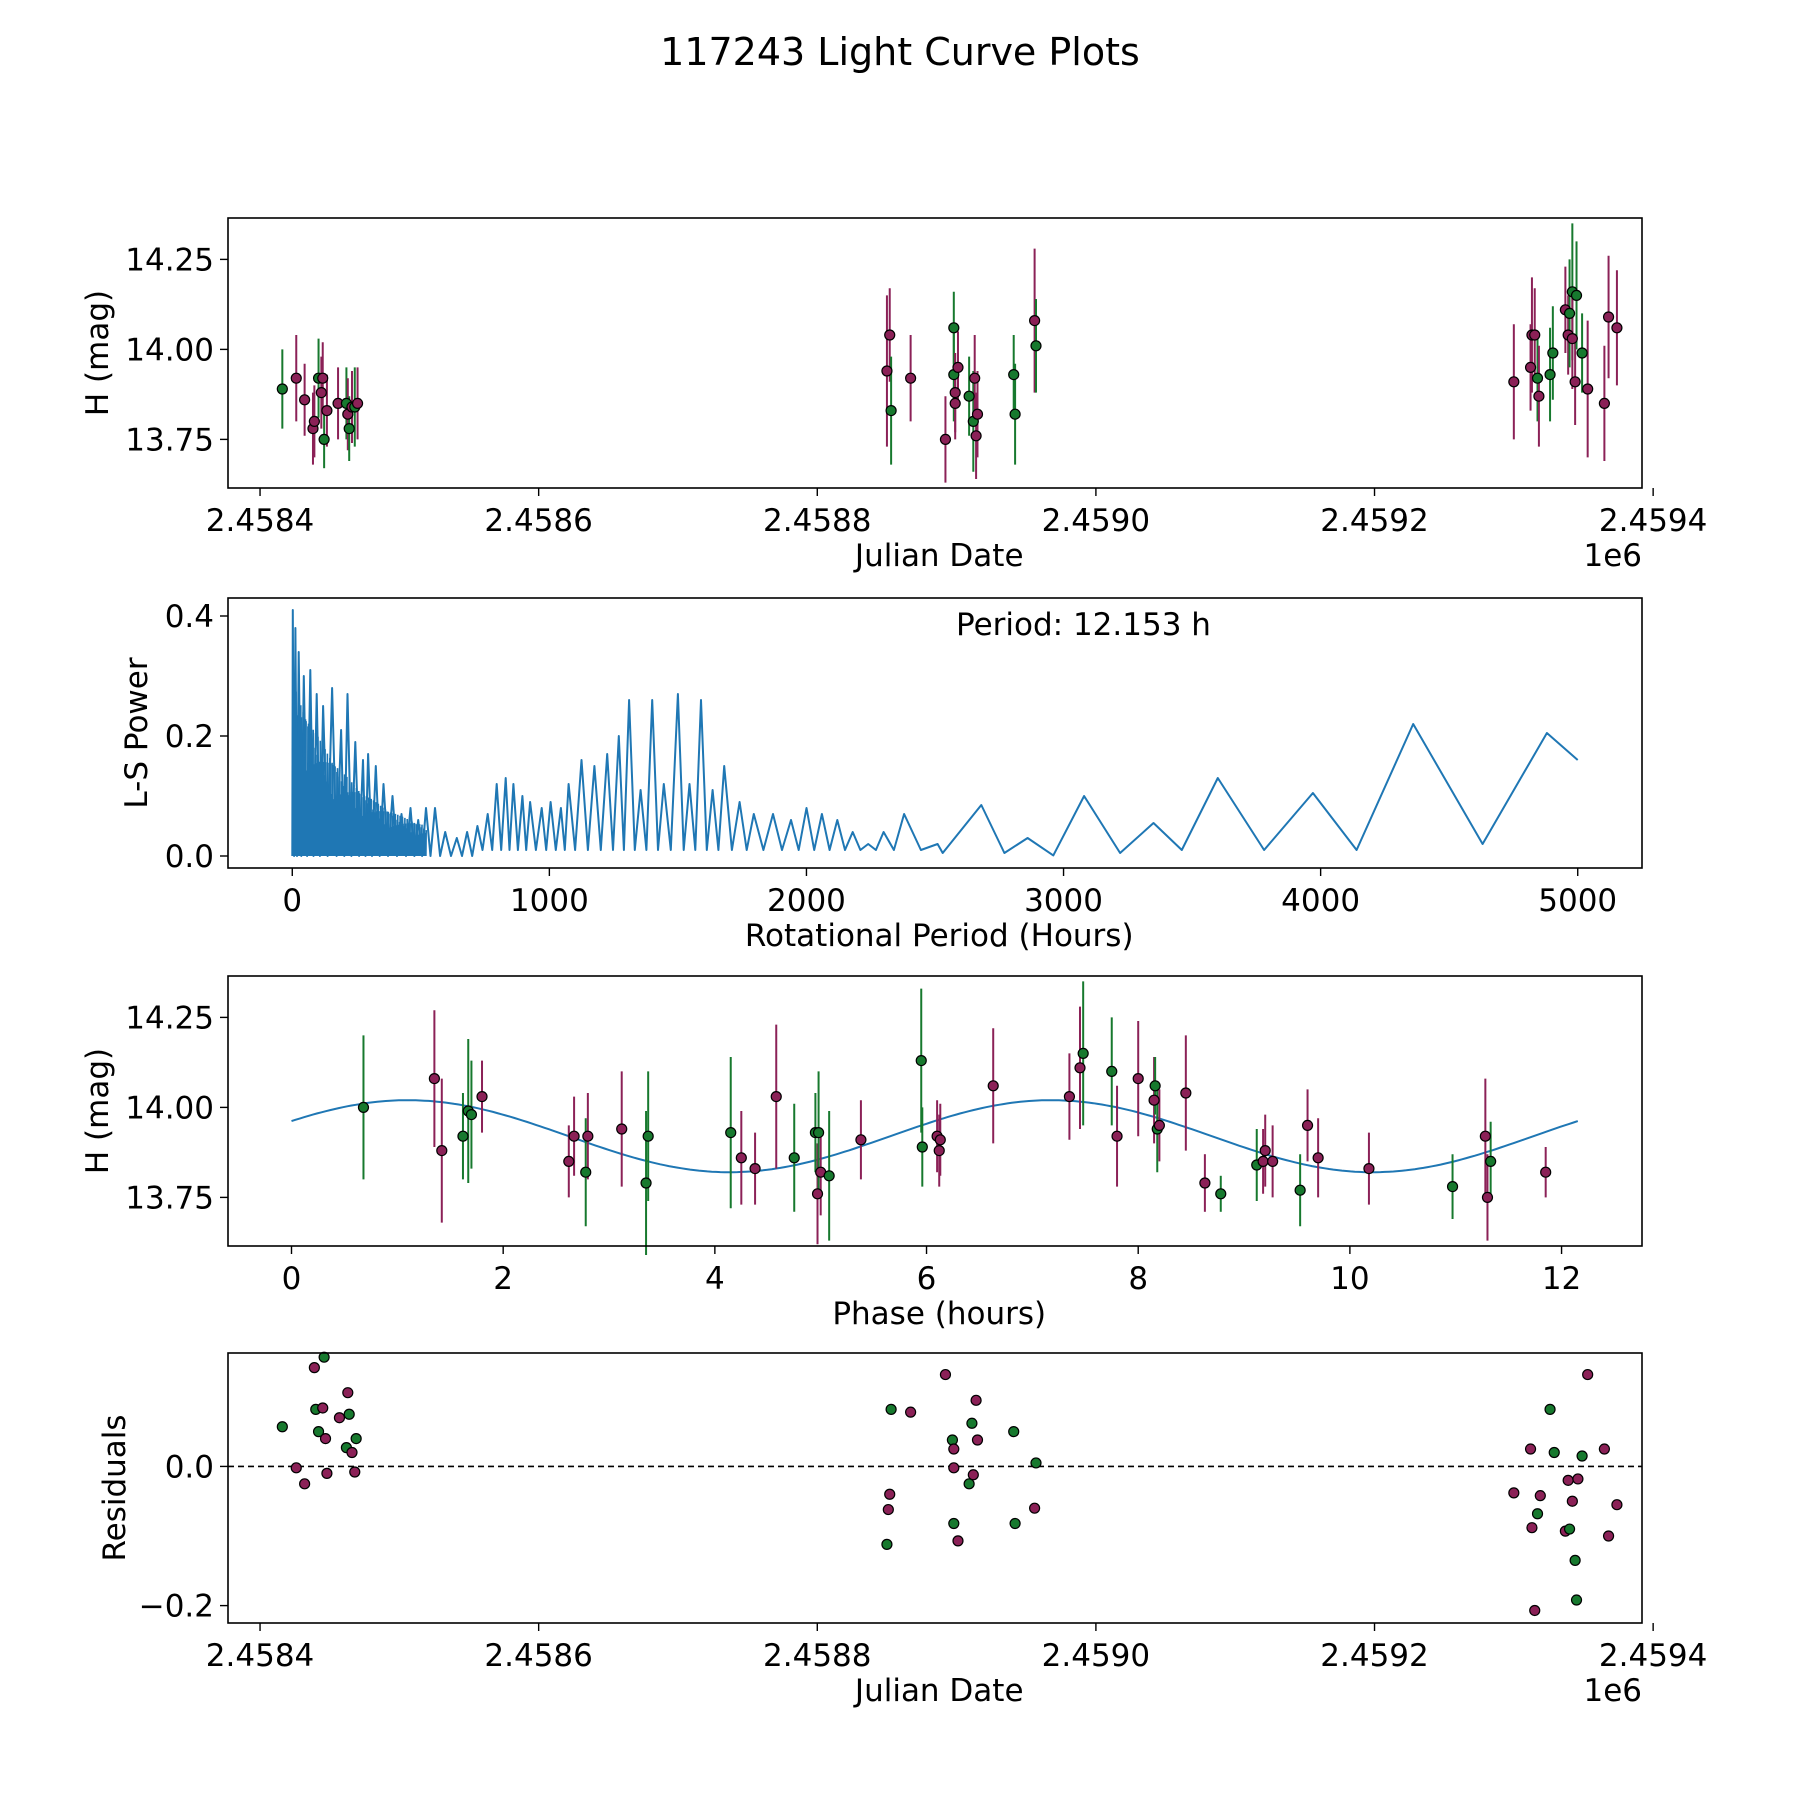  I want to click on axes-frame, so click(935, 353).